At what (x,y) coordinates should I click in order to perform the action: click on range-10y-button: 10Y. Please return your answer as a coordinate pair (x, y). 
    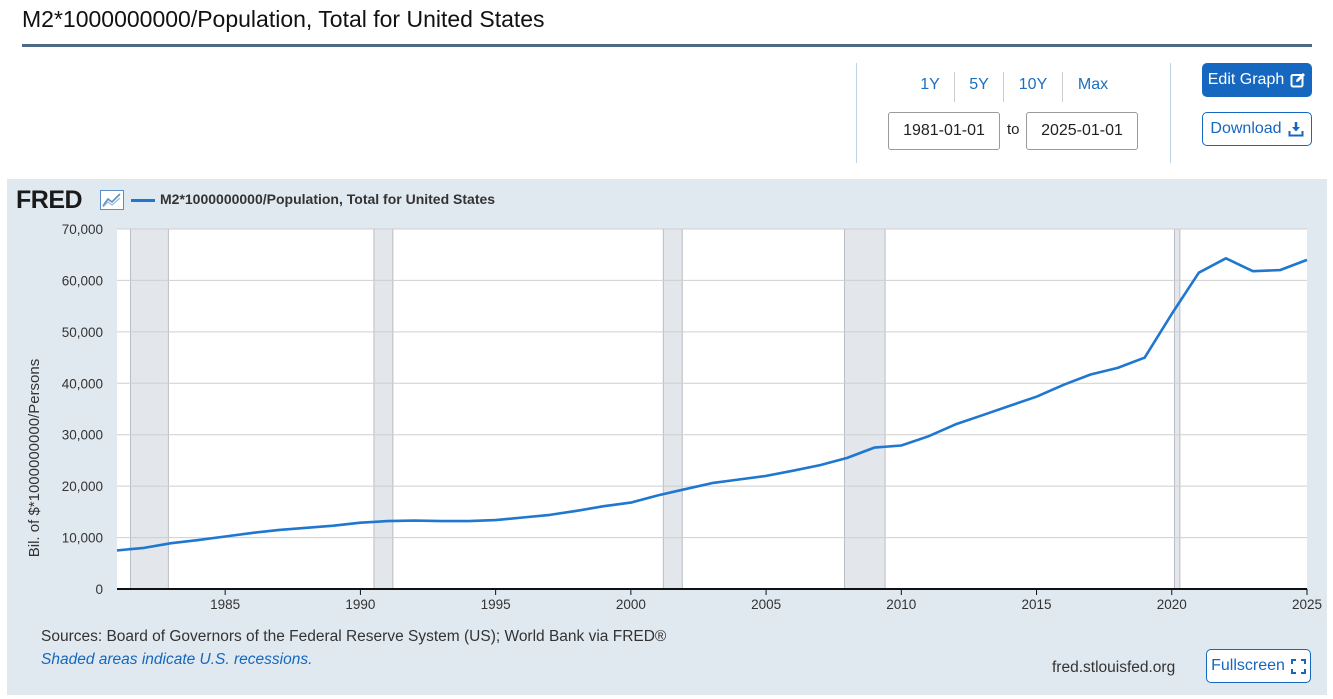
    Looking at the image, I should click on (1033, 84).